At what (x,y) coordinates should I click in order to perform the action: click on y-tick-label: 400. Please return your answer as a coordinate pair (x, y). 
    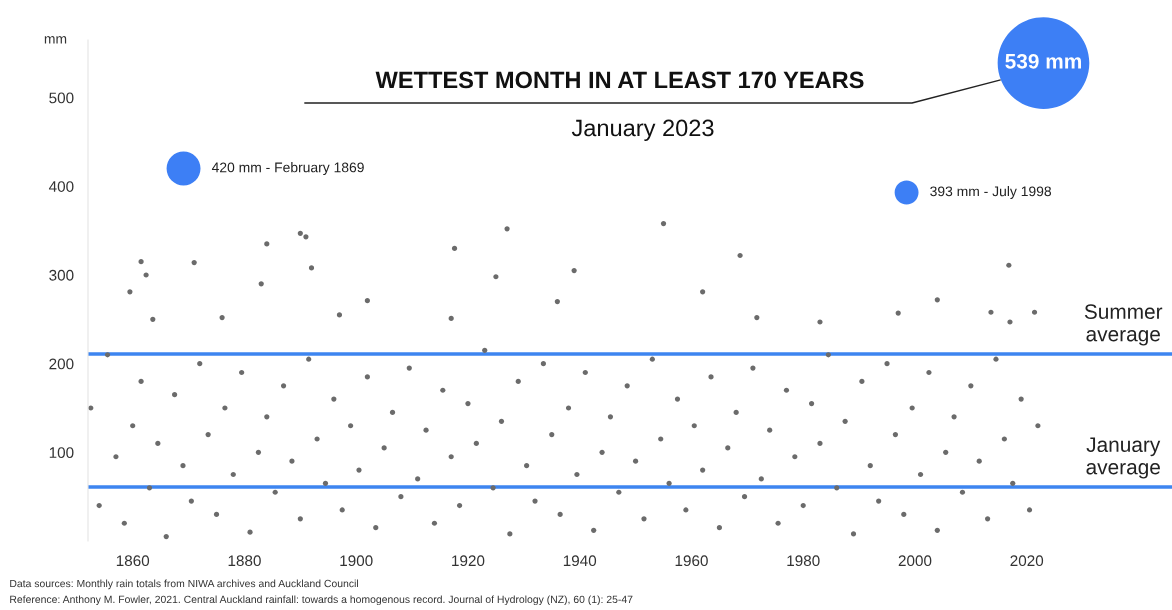
    Looking at the image, I should click on (61, 186).